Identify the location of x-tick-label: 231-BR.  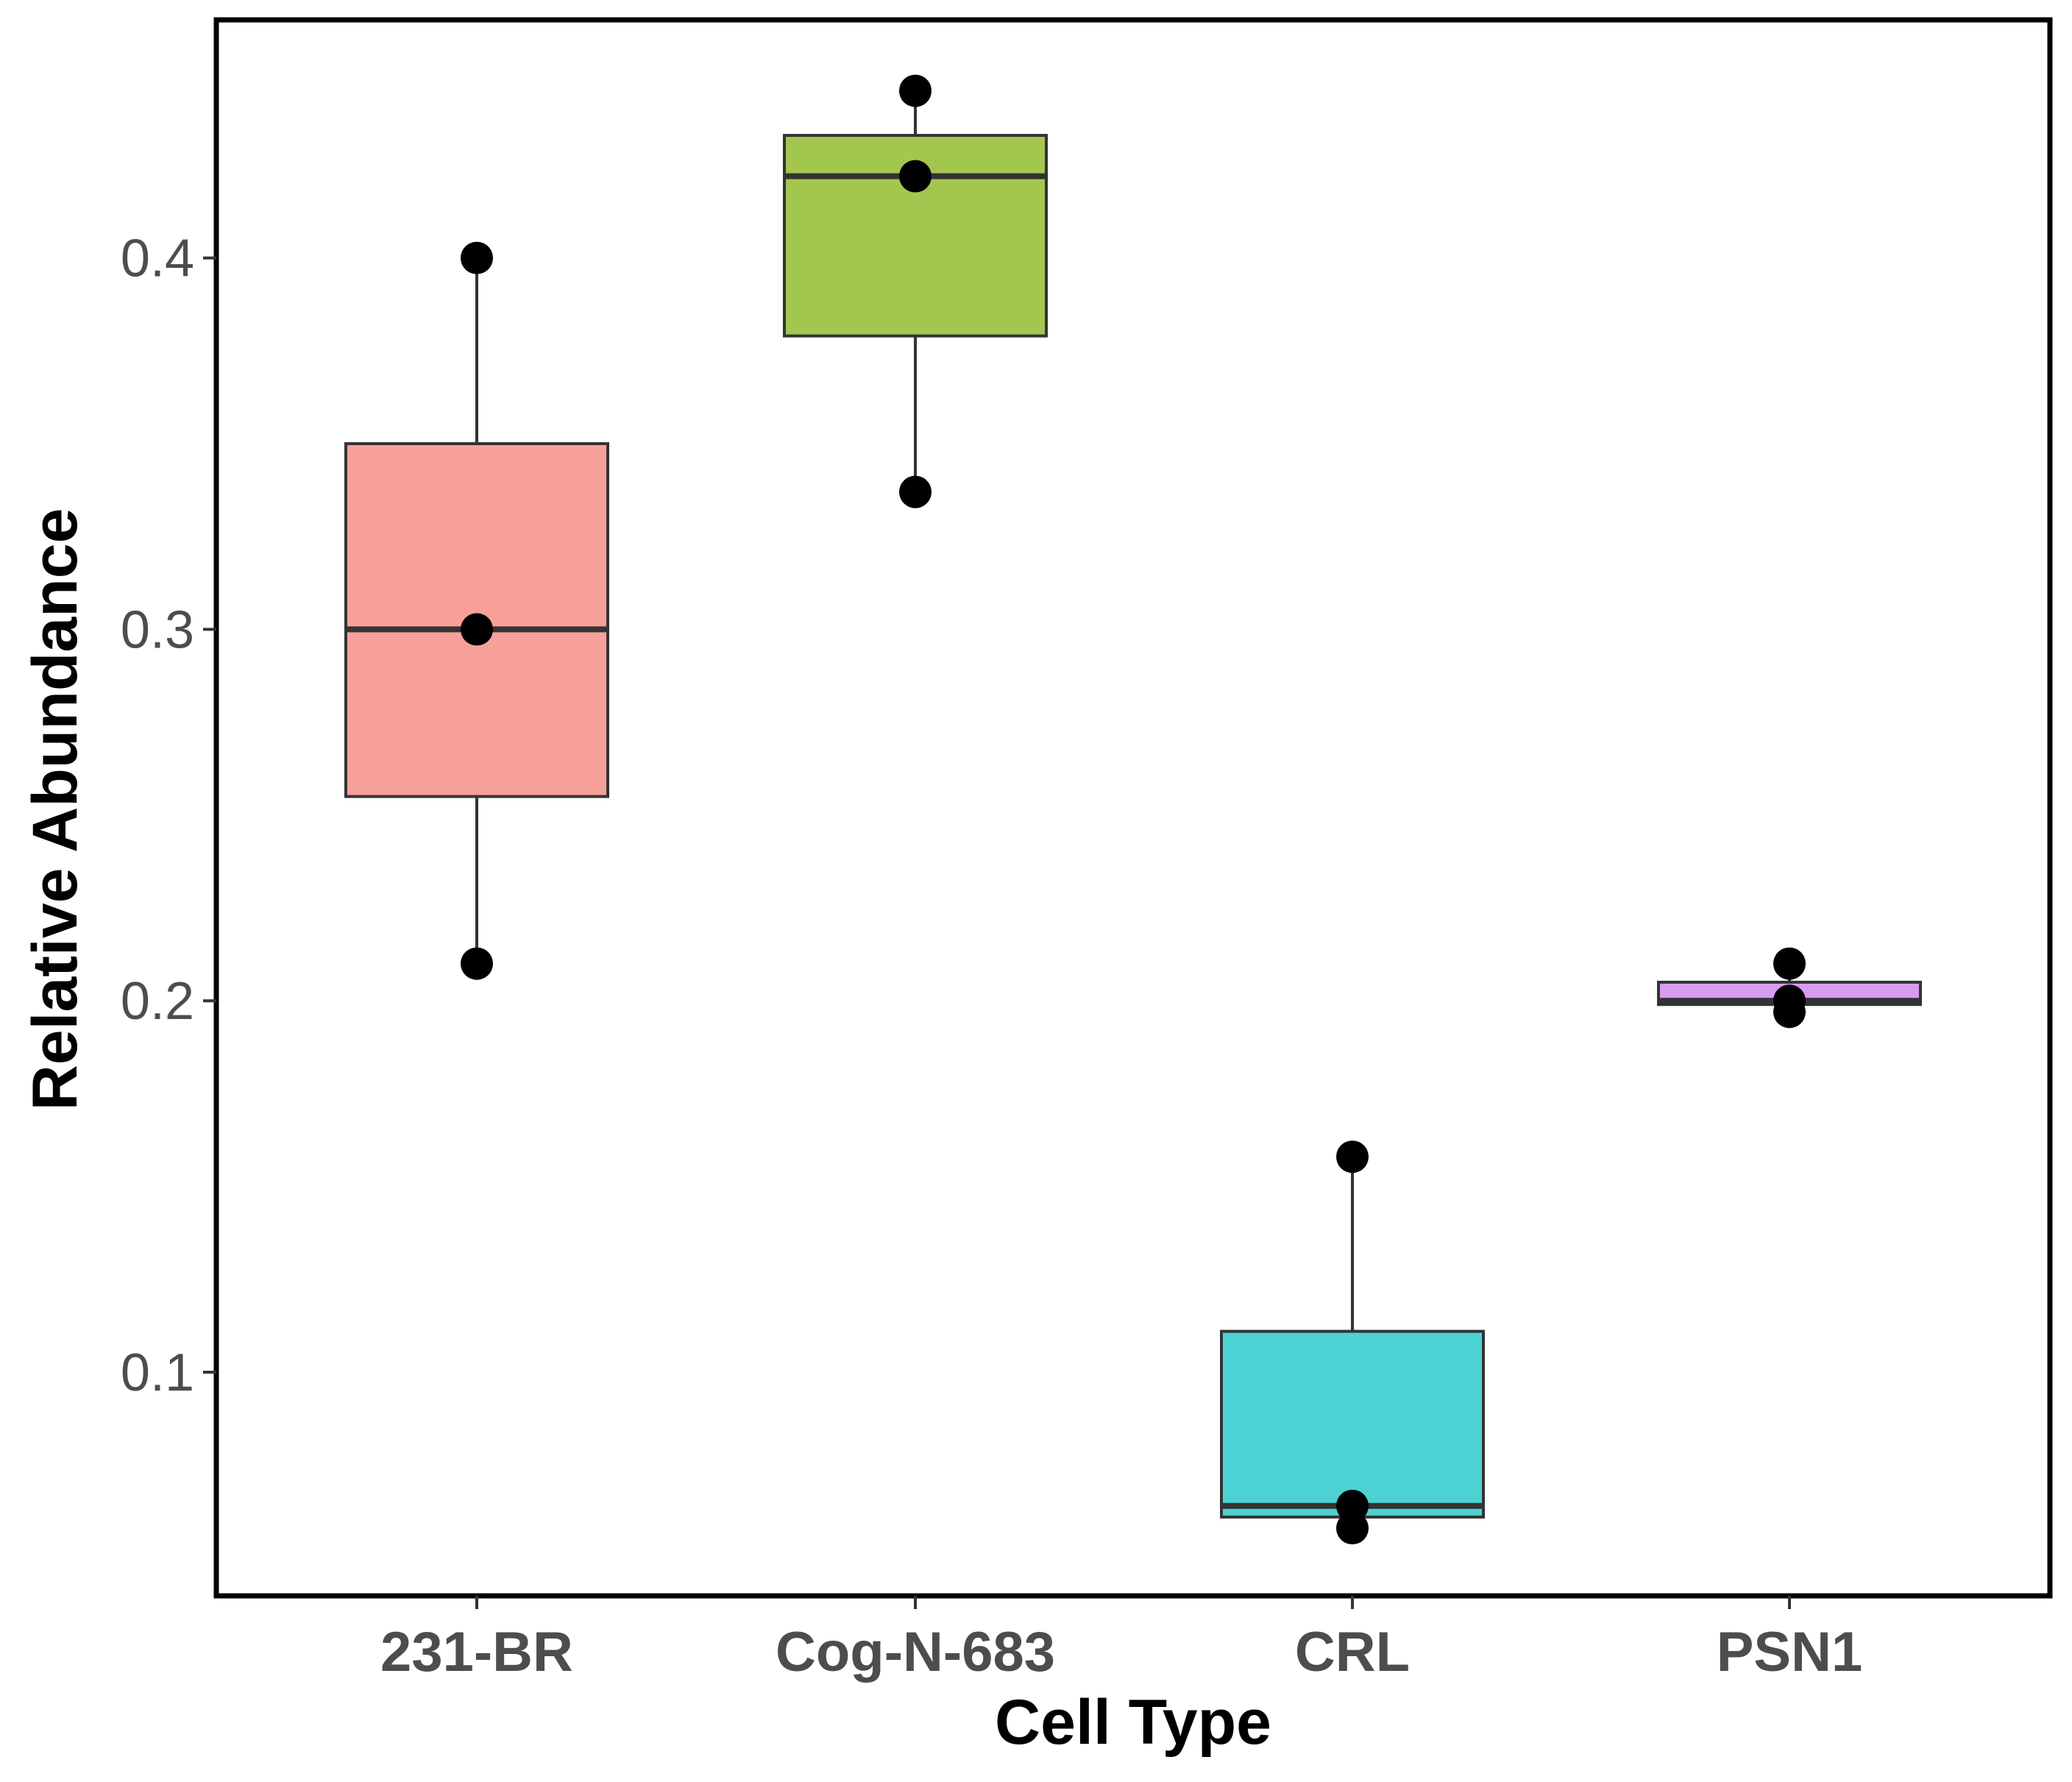
(476, 1652).